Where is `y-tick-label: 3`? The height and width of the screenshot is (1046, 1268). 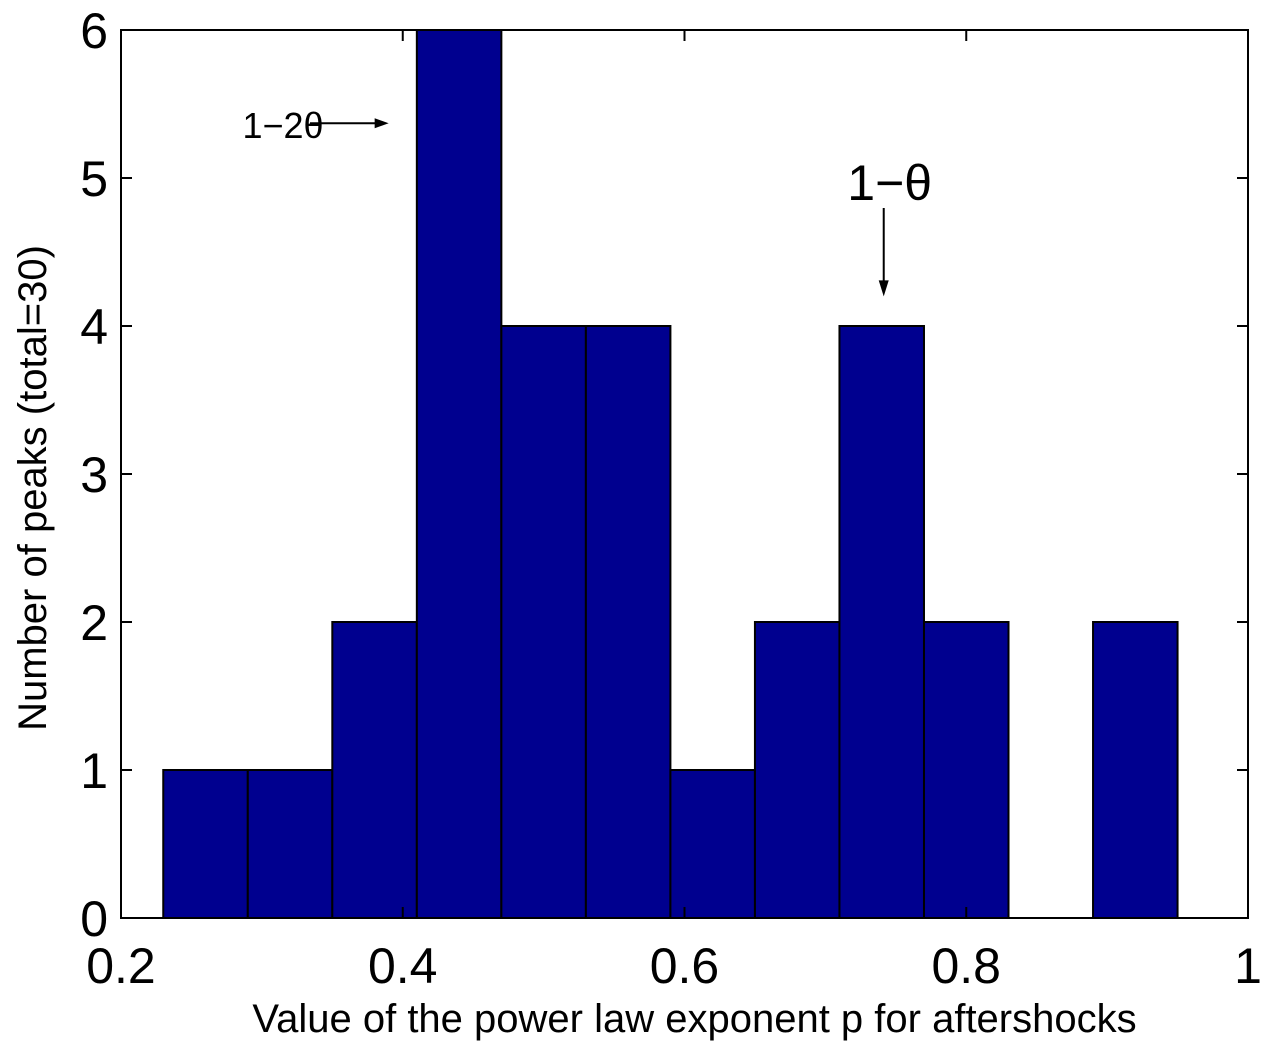
y-tick-label: 3 is located at coordinates (94, 475).